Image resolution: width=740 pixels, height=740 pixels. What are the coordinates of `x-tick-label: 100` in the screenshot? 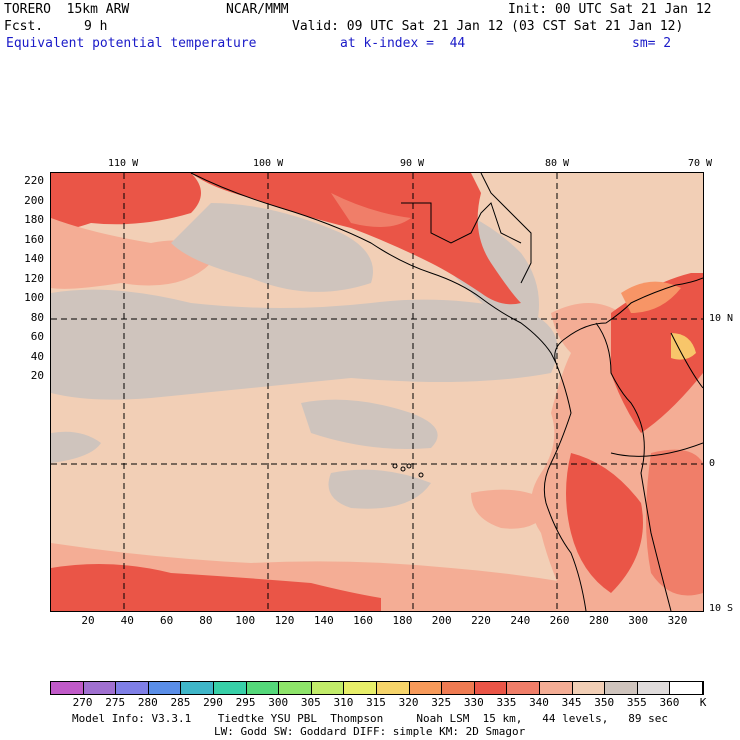 It's located at (245, 620).